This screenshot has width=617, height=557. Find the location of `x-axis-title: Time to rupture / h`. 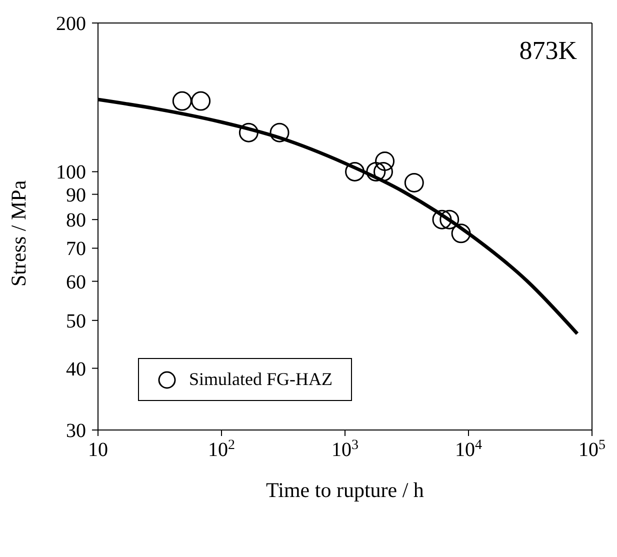

x-axis-title: Time to rupture / h is located at coordinates (345, 490).